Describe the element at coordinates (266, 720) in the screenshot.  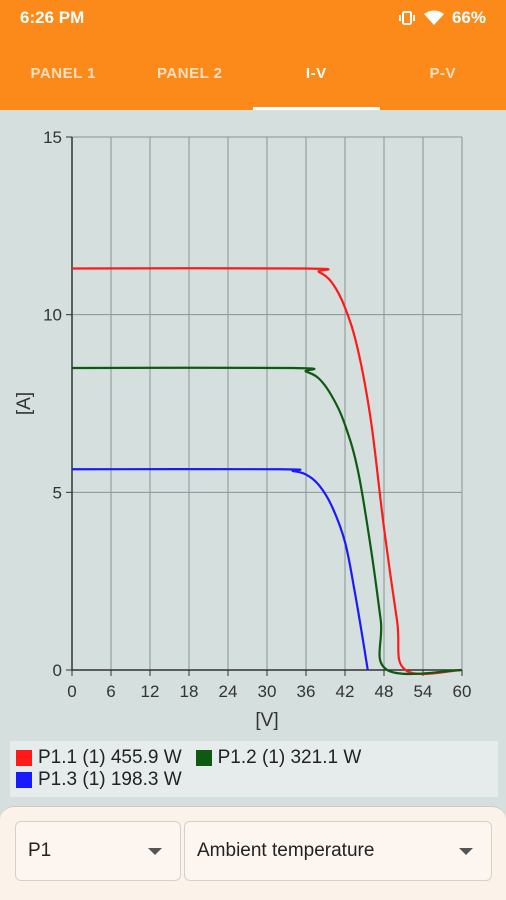
I see `x-axis-label: [V]` at that location.